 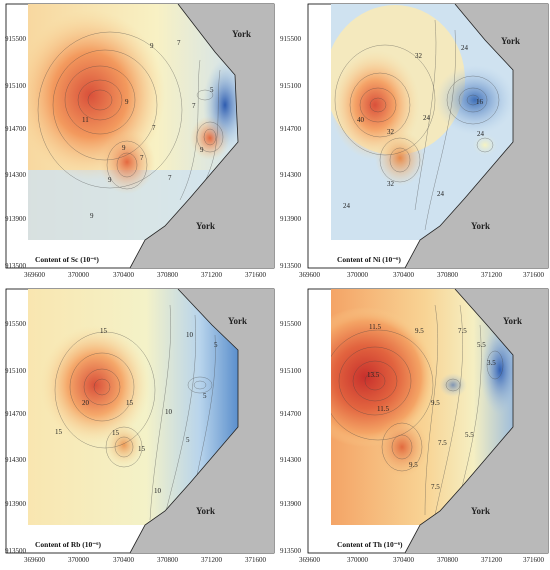 What do you see at coordinates (370, 544) in the screenshot?
I see `panel-title: Content of Th (10⁻⁶)` at bounding box center [370, 544].